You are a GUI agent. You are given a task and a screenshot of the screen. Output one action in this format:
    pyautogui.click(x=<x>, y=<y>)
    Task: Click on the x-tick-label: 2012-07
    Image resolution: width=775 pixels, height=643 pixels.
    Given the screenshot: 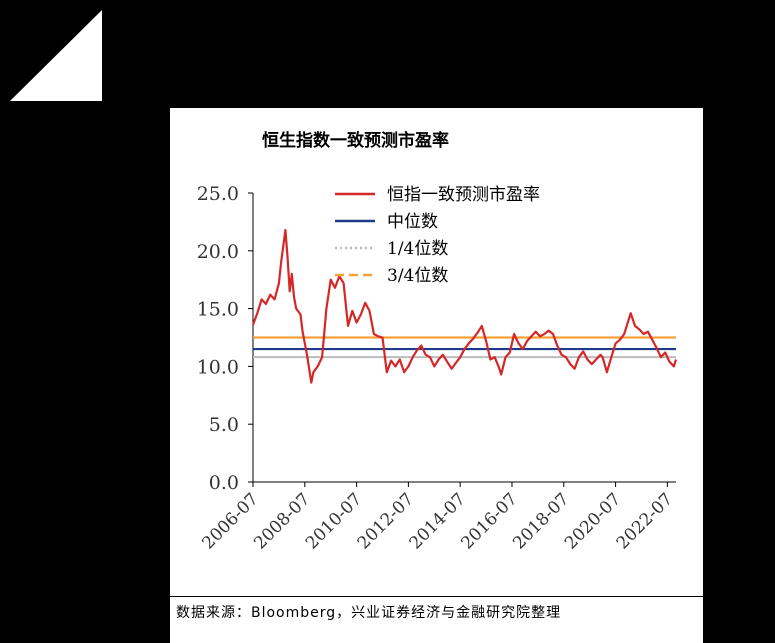 What is the action you would take?
    pyautogui.click(x=386, y=521)
    